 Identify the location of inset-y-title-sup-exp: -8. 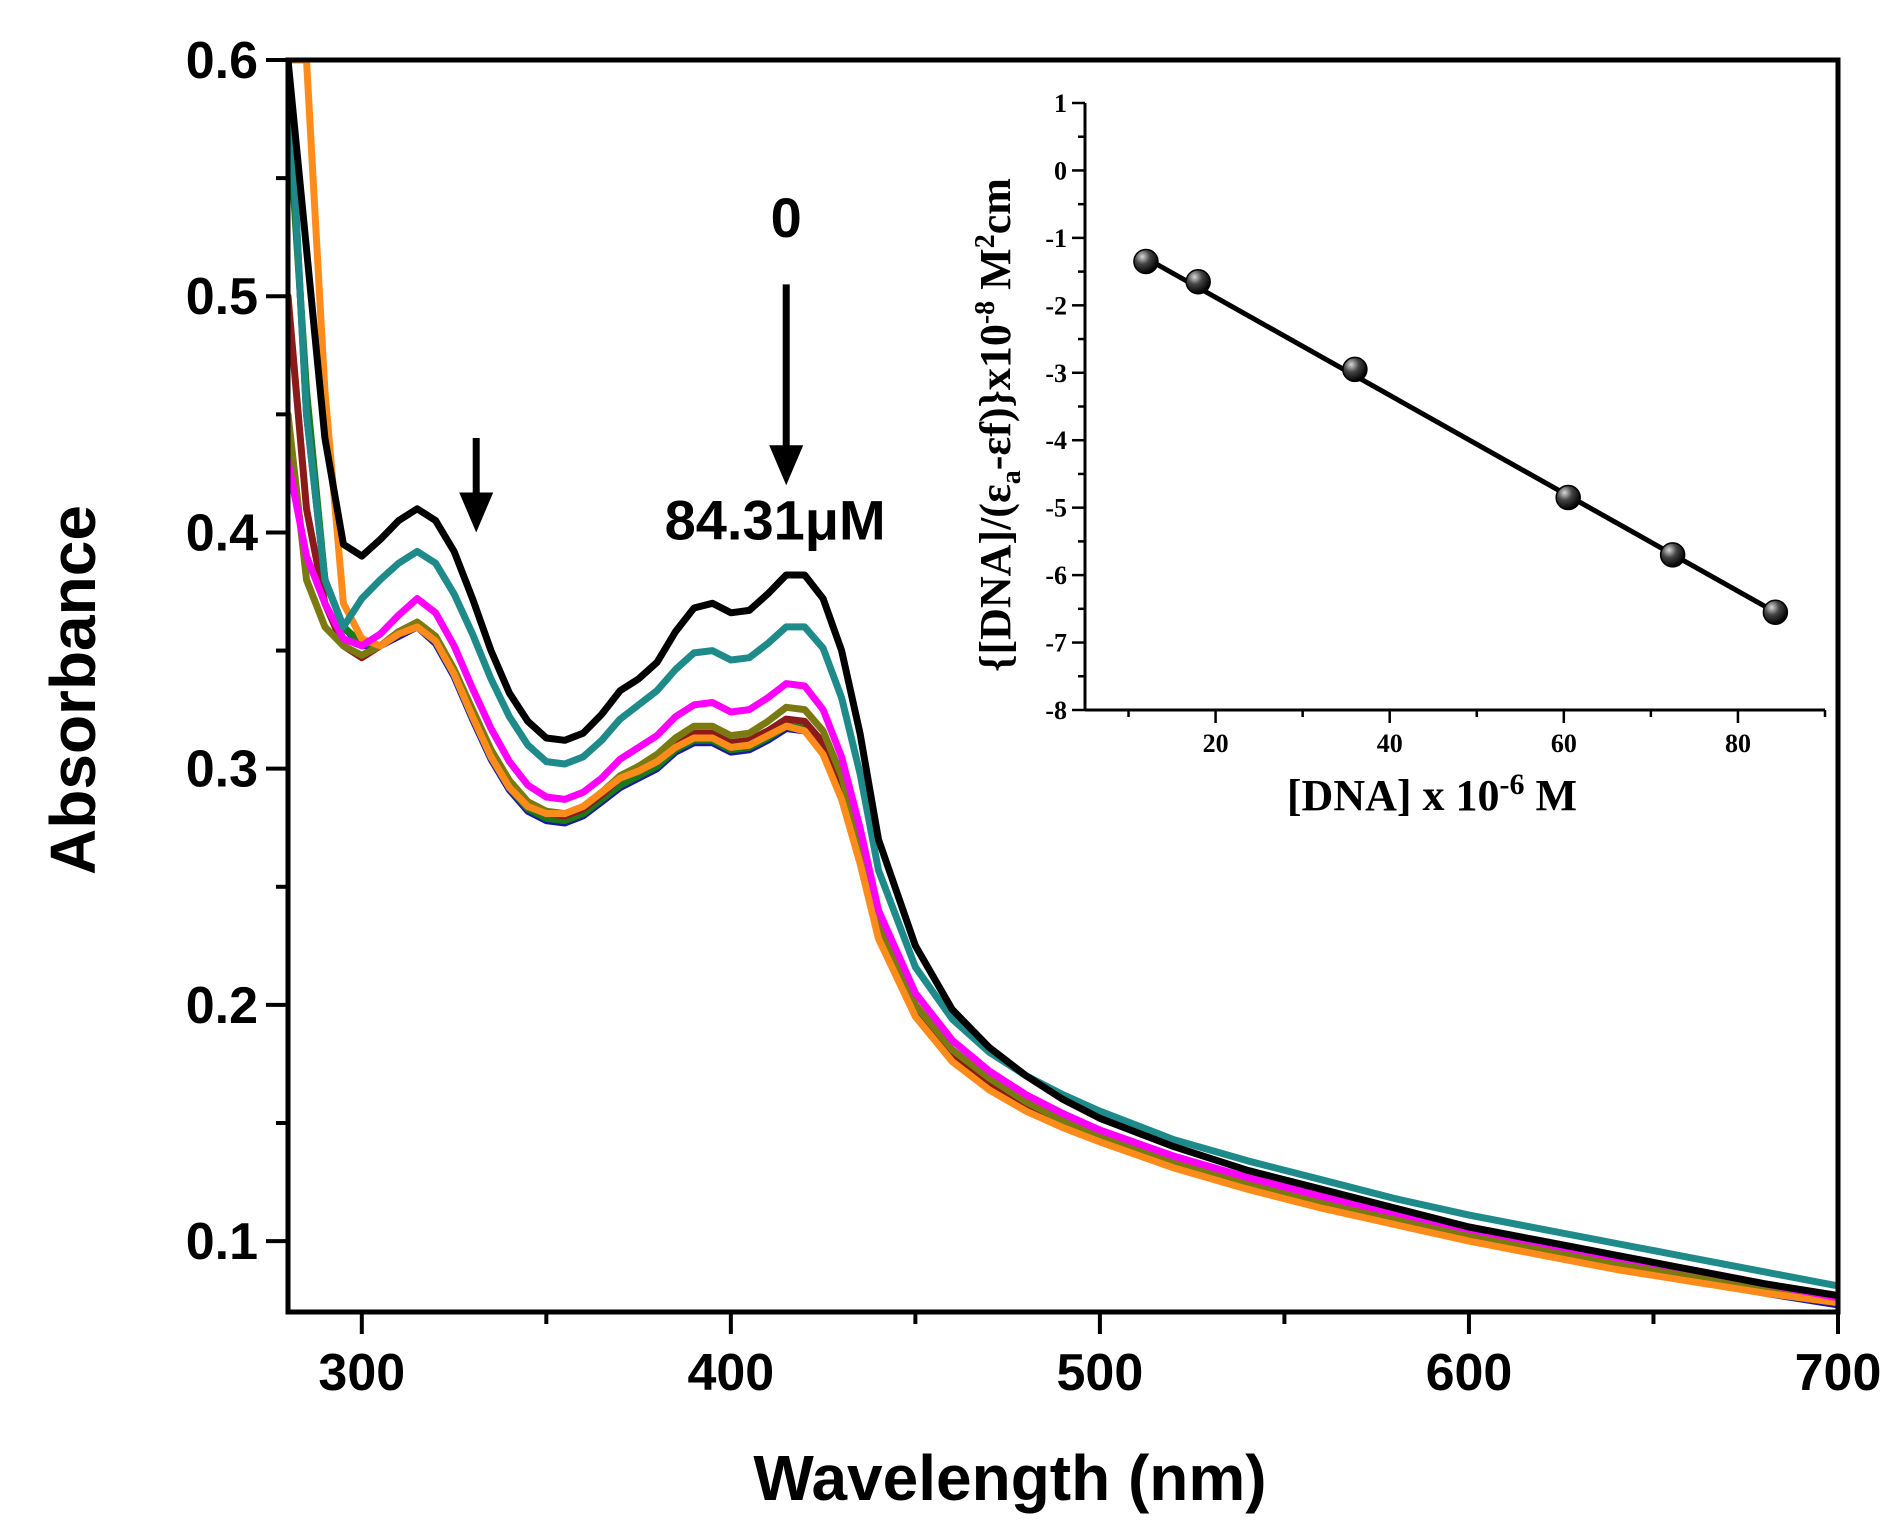
(985, 312).